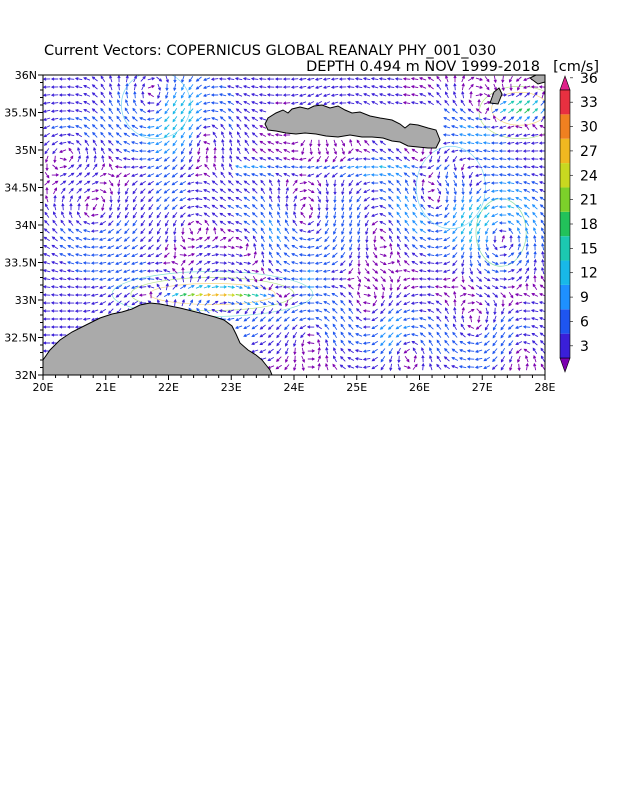 This screenshot has width=618, height=800. I want to click on colorbar-label: 12, so click(589, 274).